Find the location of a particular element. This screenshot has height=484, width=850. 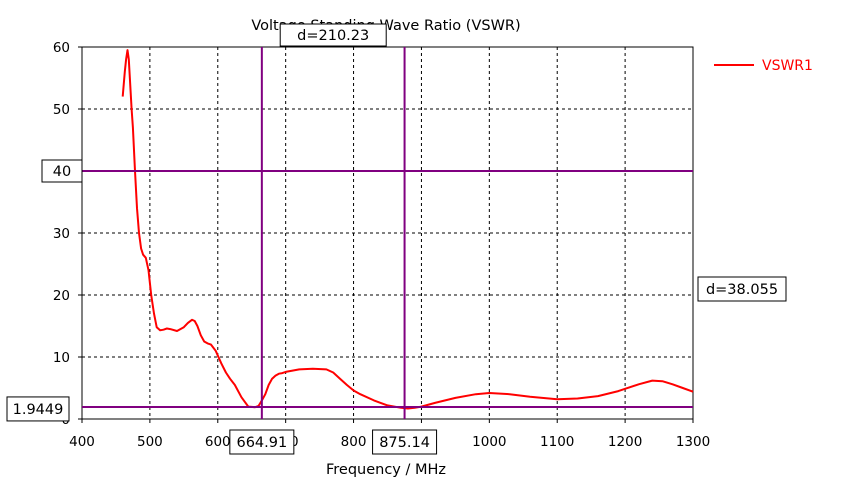

x-tick-label: 800 is located at coordinates (354, 442).